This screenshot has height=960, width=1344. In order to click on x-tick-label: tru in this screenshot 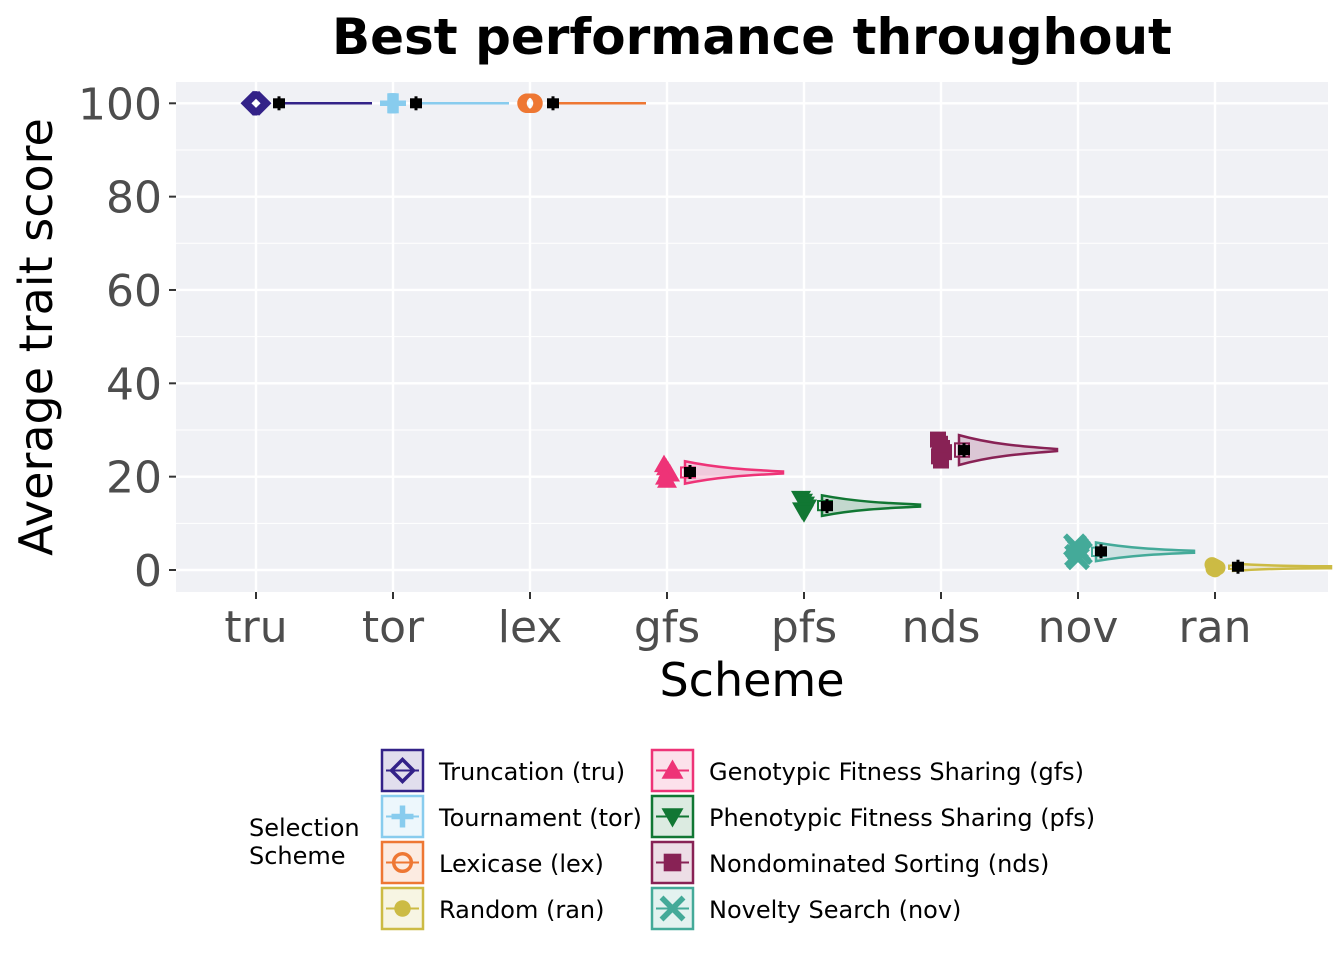, I will do `click(255, 627)`.